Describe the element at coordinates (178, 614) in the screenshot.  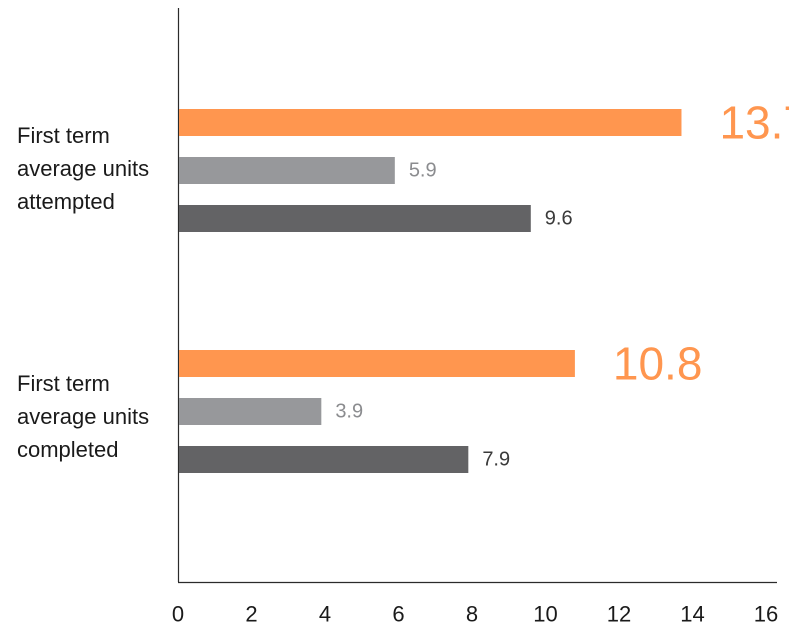
I see `x-tick-label: 0` at that location.